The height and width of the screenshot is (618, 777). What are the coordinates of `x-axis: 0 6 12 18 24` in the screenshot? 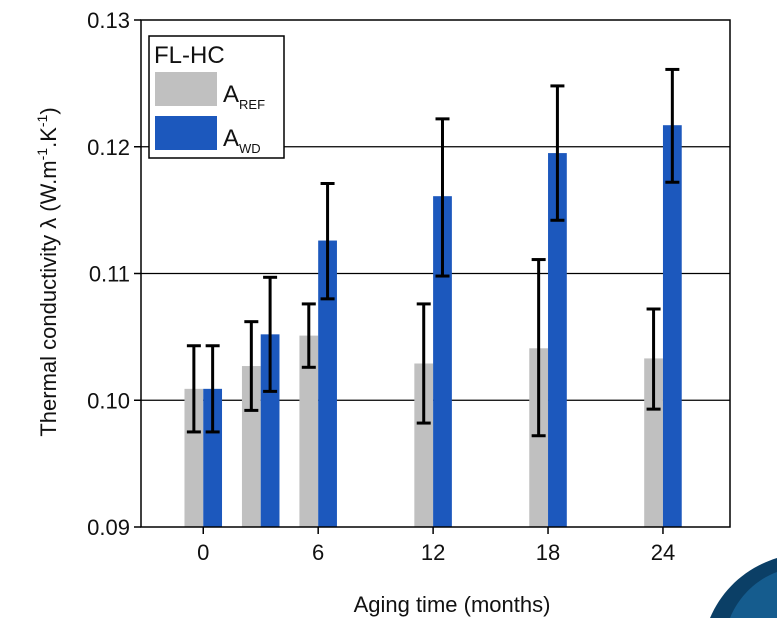 It's located at (436, 546).